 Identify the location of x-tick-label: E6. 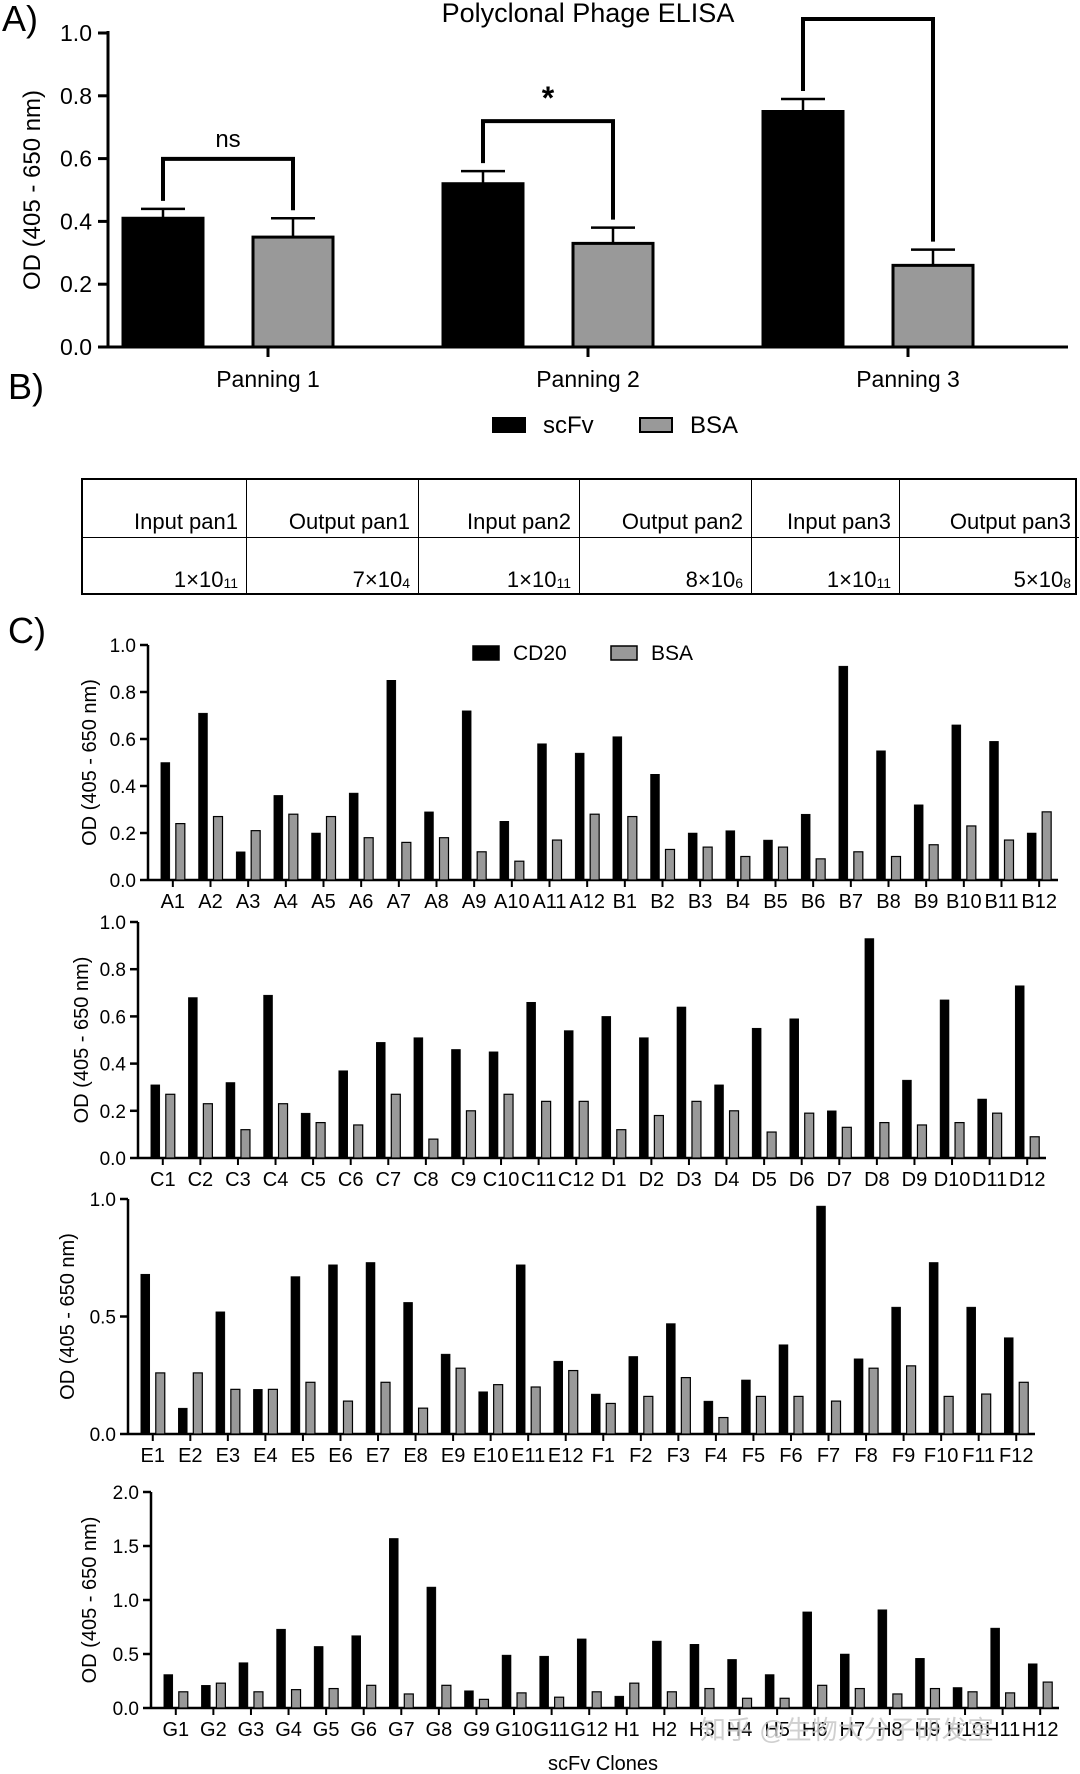
(340, 1456).